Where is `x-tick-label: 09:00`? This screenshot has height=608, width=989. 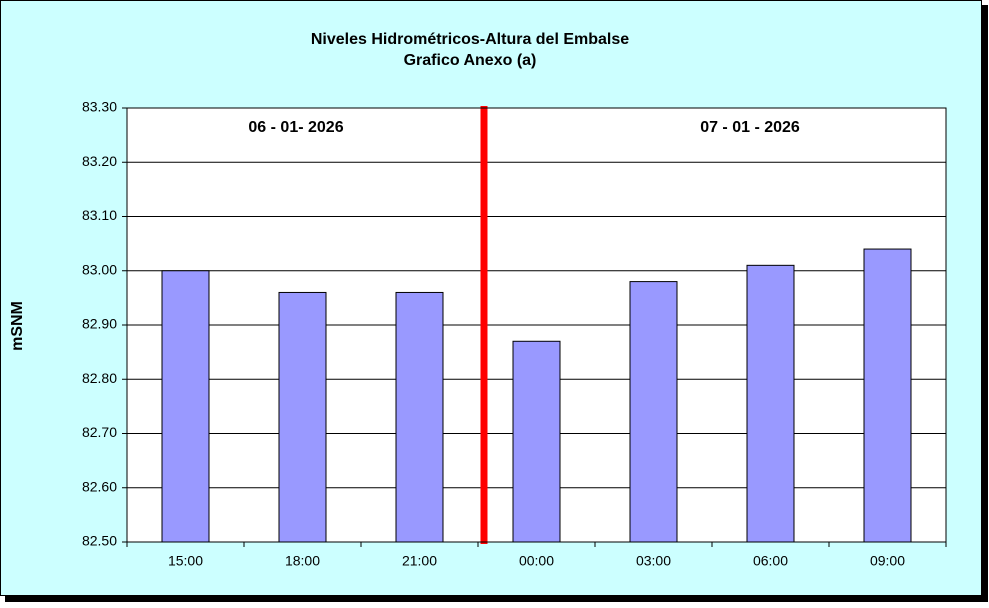
x-tick-label: 09:00 is located at coordinates (887, 561).